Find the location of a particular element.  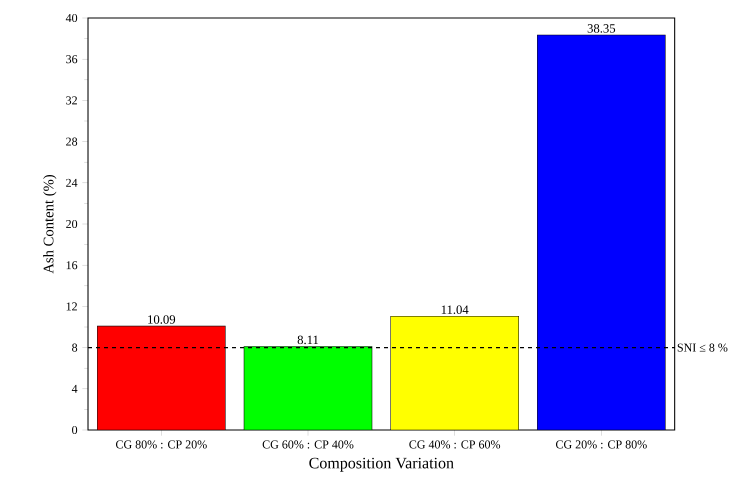

y-tick-label: 20 is located at coordinates (72, 224).